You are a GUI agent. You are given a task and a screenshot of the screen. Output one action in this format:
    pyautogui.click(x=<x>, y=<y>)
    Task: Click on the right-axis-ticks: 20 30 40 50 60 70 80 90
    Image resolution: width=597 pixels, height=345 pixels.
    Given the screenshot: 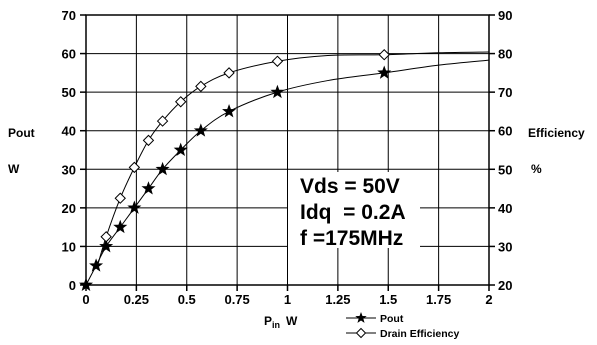 What is the action you would take?
    pyautogui.click(x=500, y=150)
    